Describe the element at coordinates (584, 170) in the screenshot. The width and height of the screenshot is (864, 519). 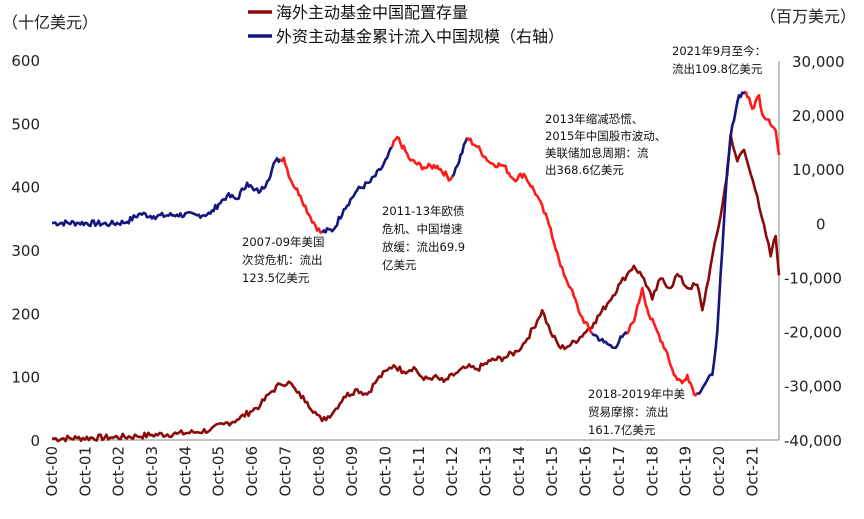
I see `annotation-line: 出368.6亿美元` at that location.